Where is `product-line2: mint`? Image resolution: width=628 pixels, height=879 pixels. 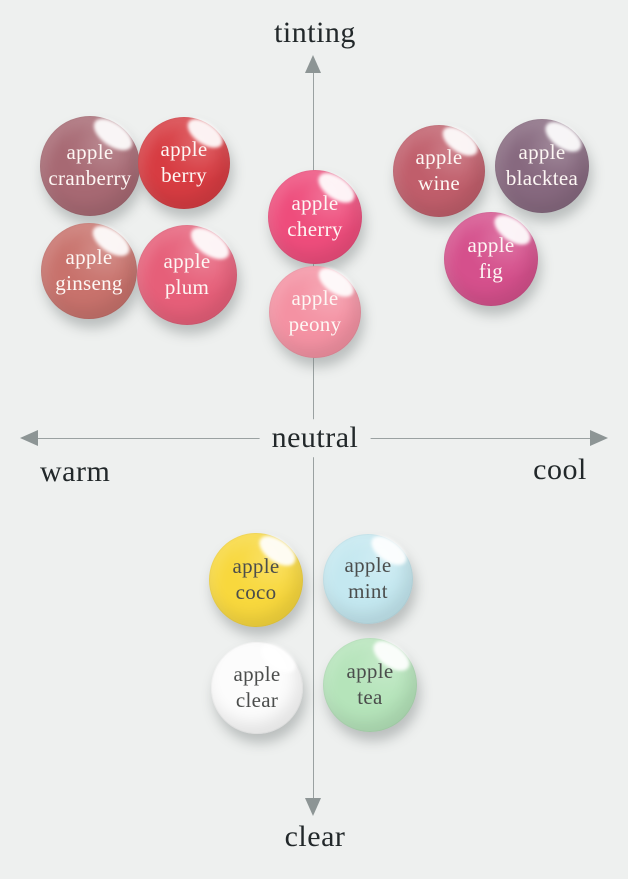
product-line2: mint is located at coordinates (368, 591).